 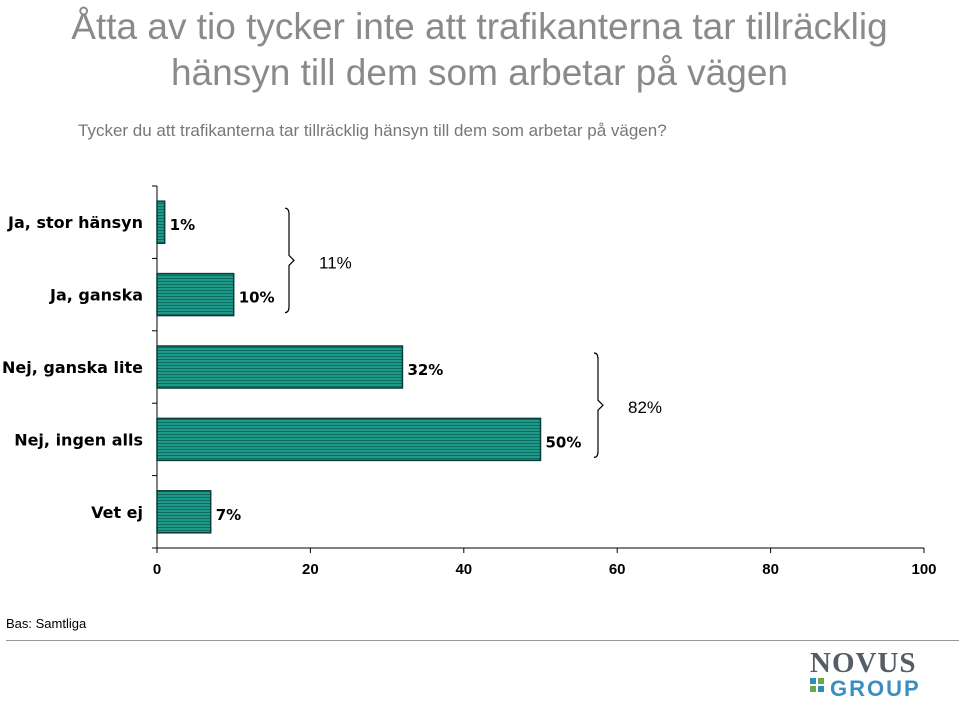 I want to click on category-label: Ja, stor hänsyn, so click(x=75, y=222).